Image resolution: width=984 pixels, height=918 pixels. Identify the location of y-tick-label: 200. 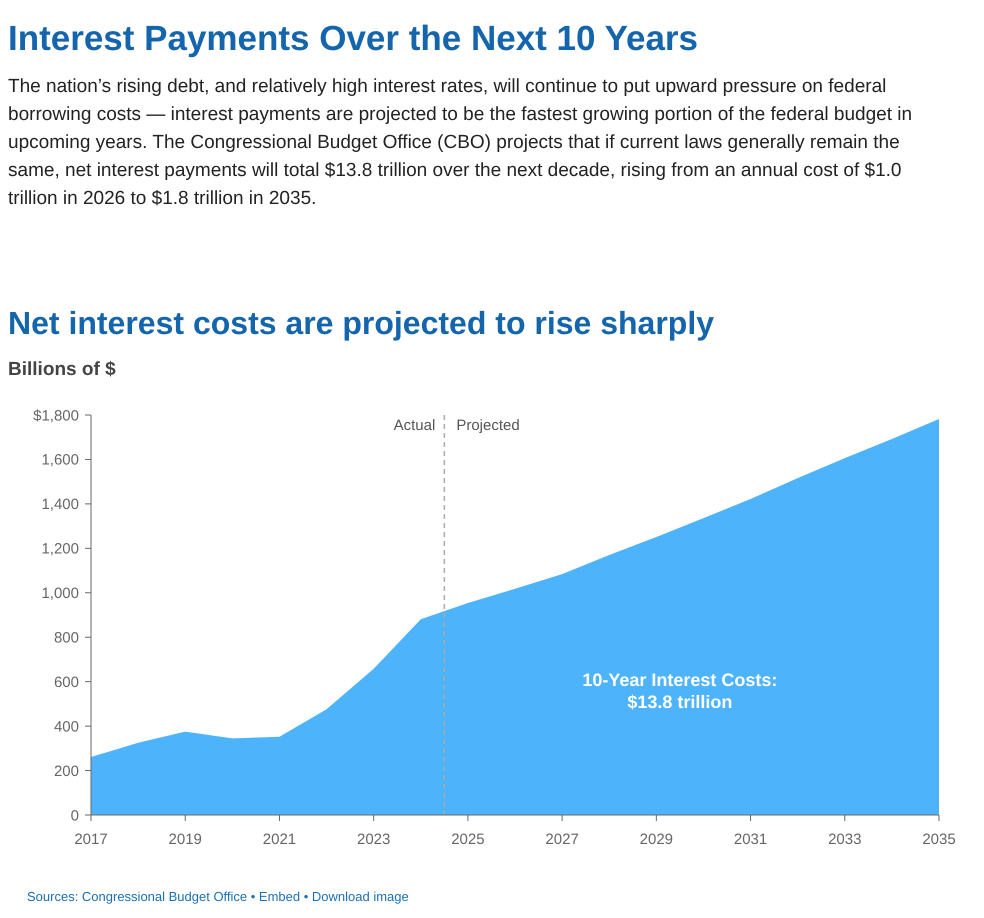
(66, 771).